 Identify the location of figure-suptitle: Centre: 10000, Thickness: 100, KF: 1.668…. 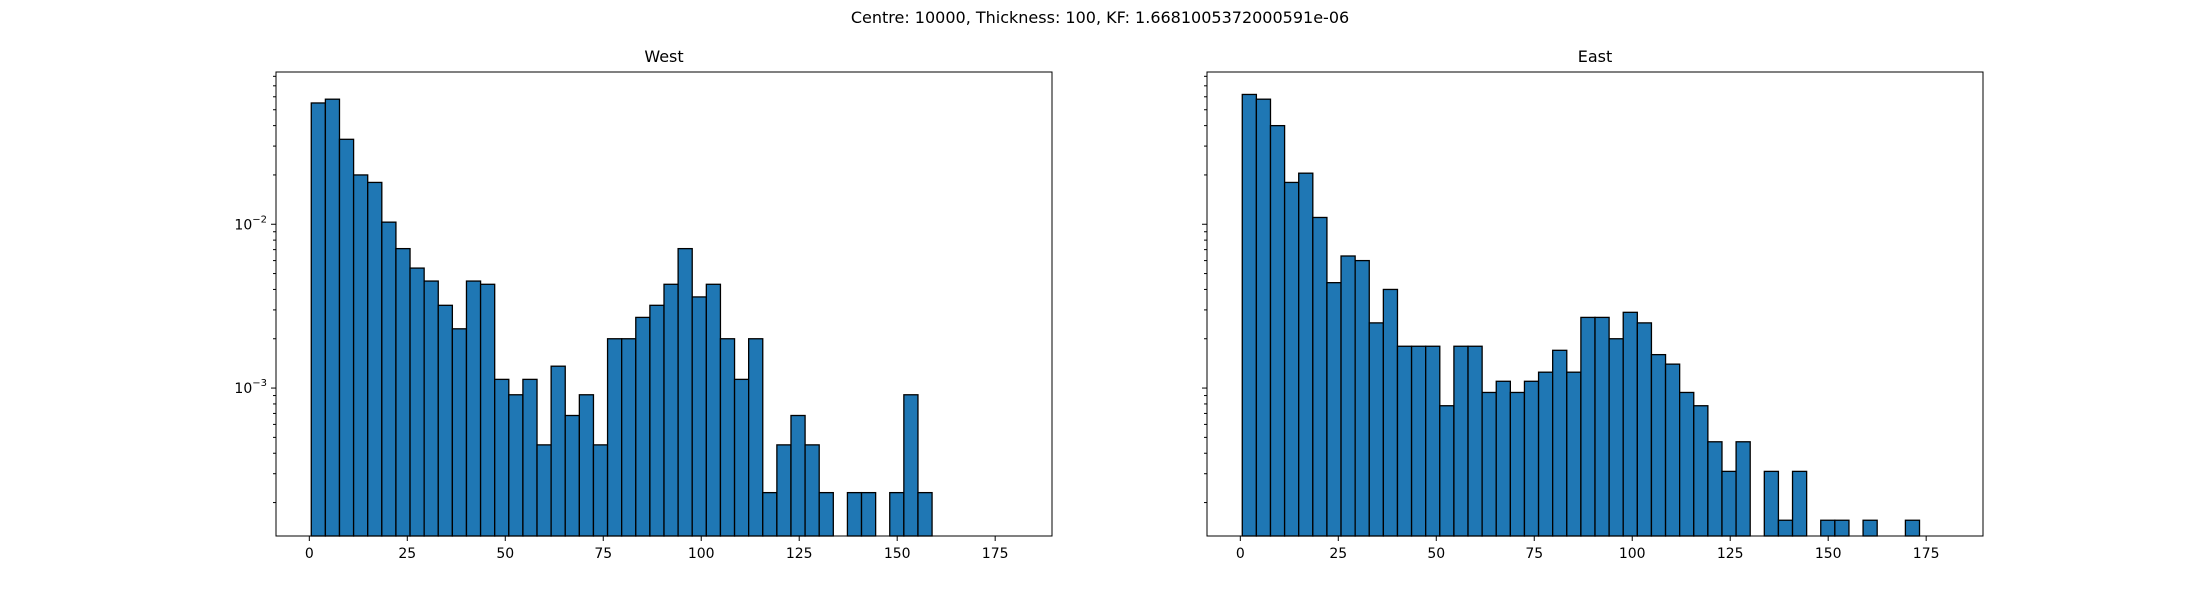
(1100, 17).